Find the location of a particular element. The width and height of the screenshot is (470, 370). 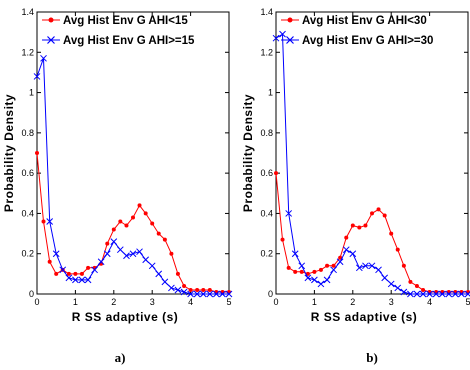

panel-caption: a) is located at coordinates (120, 357).